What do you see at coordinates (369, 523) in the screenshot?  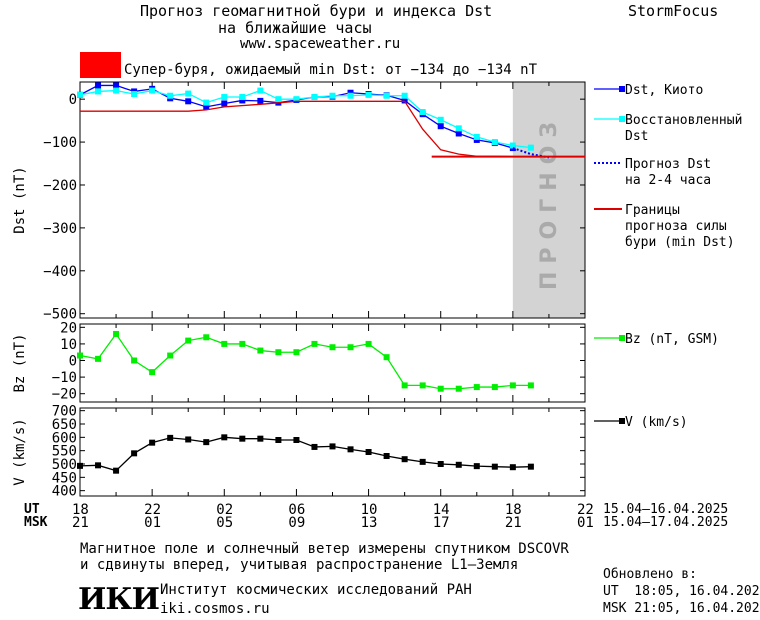 I see `msk-tick-label: 13` at bounding box center [369, 523].